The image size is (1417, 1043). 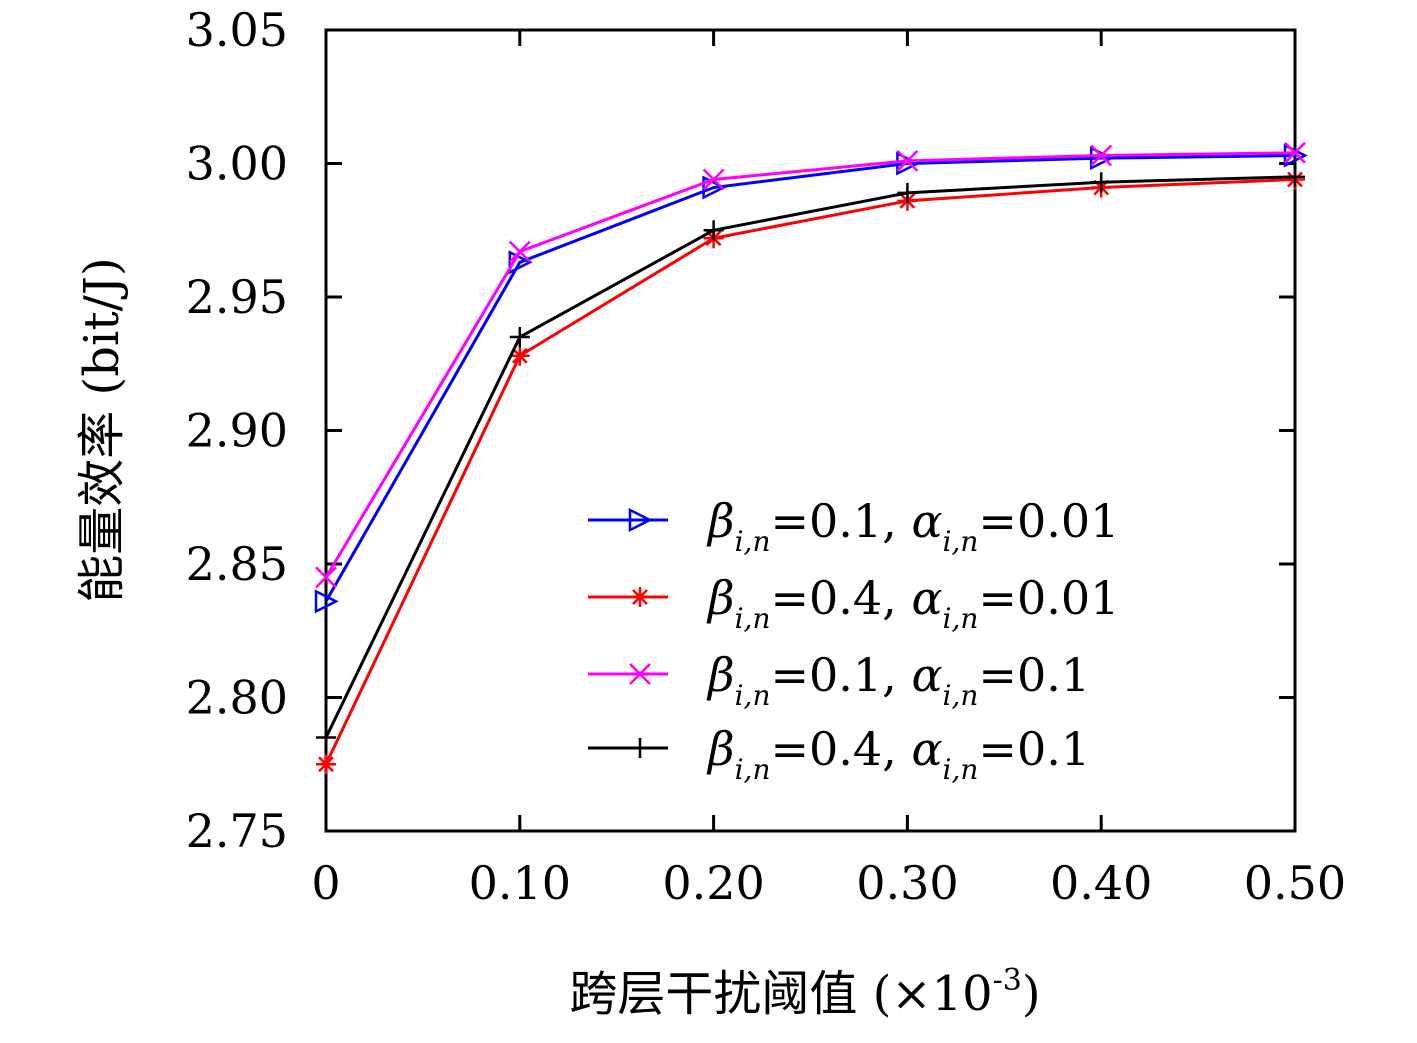 I want to click on legend-item: βi,n=0.4, αi,n=0.01, so click(x=853, y=603).